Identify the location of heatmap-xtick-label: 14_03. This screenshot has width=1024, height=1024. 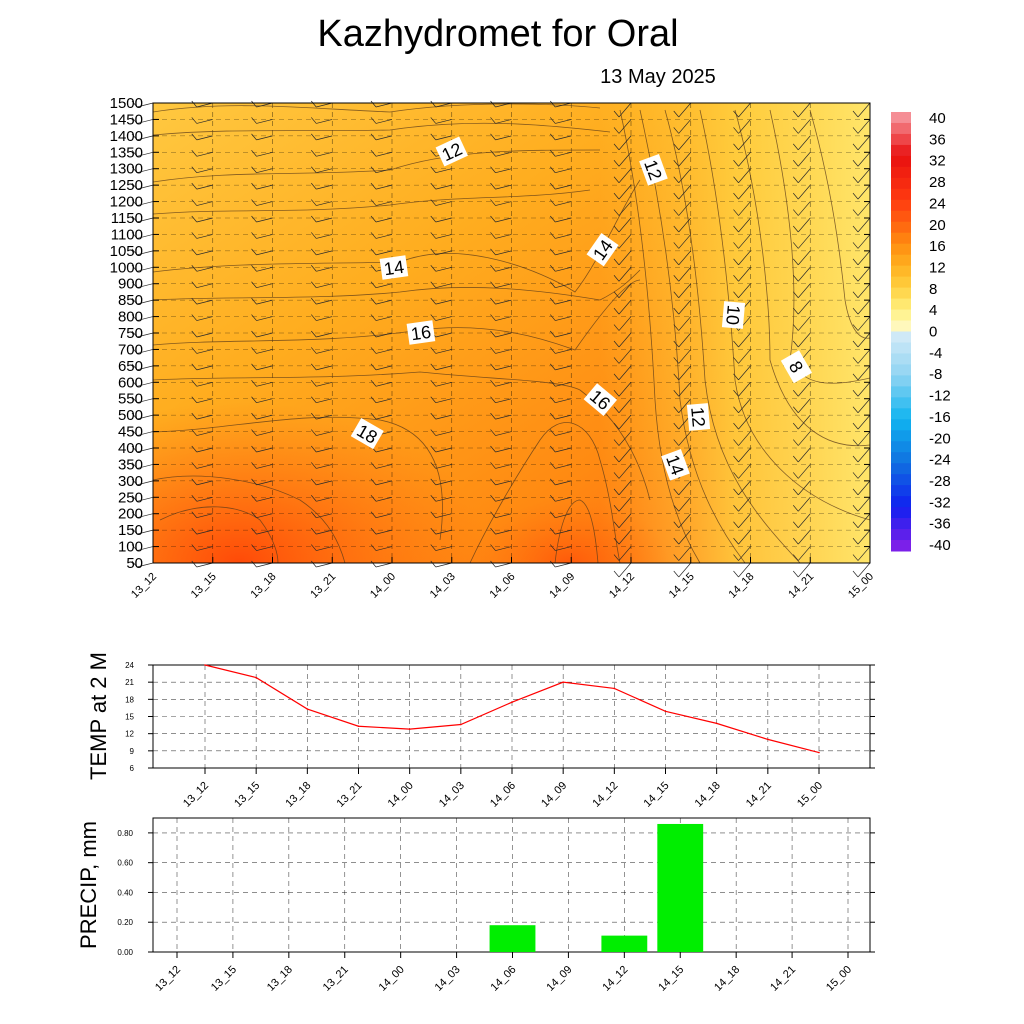
(443, 586).